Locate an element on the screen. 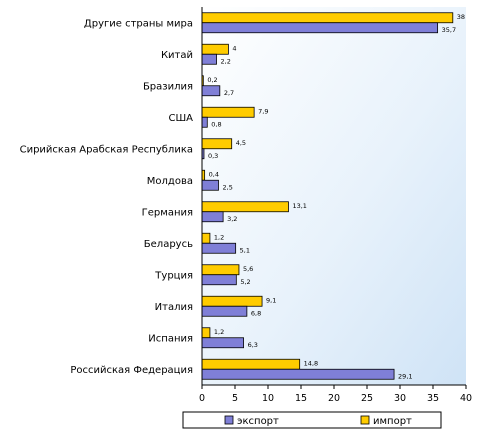  data-label: 4 is located at coordinates (234, 48).